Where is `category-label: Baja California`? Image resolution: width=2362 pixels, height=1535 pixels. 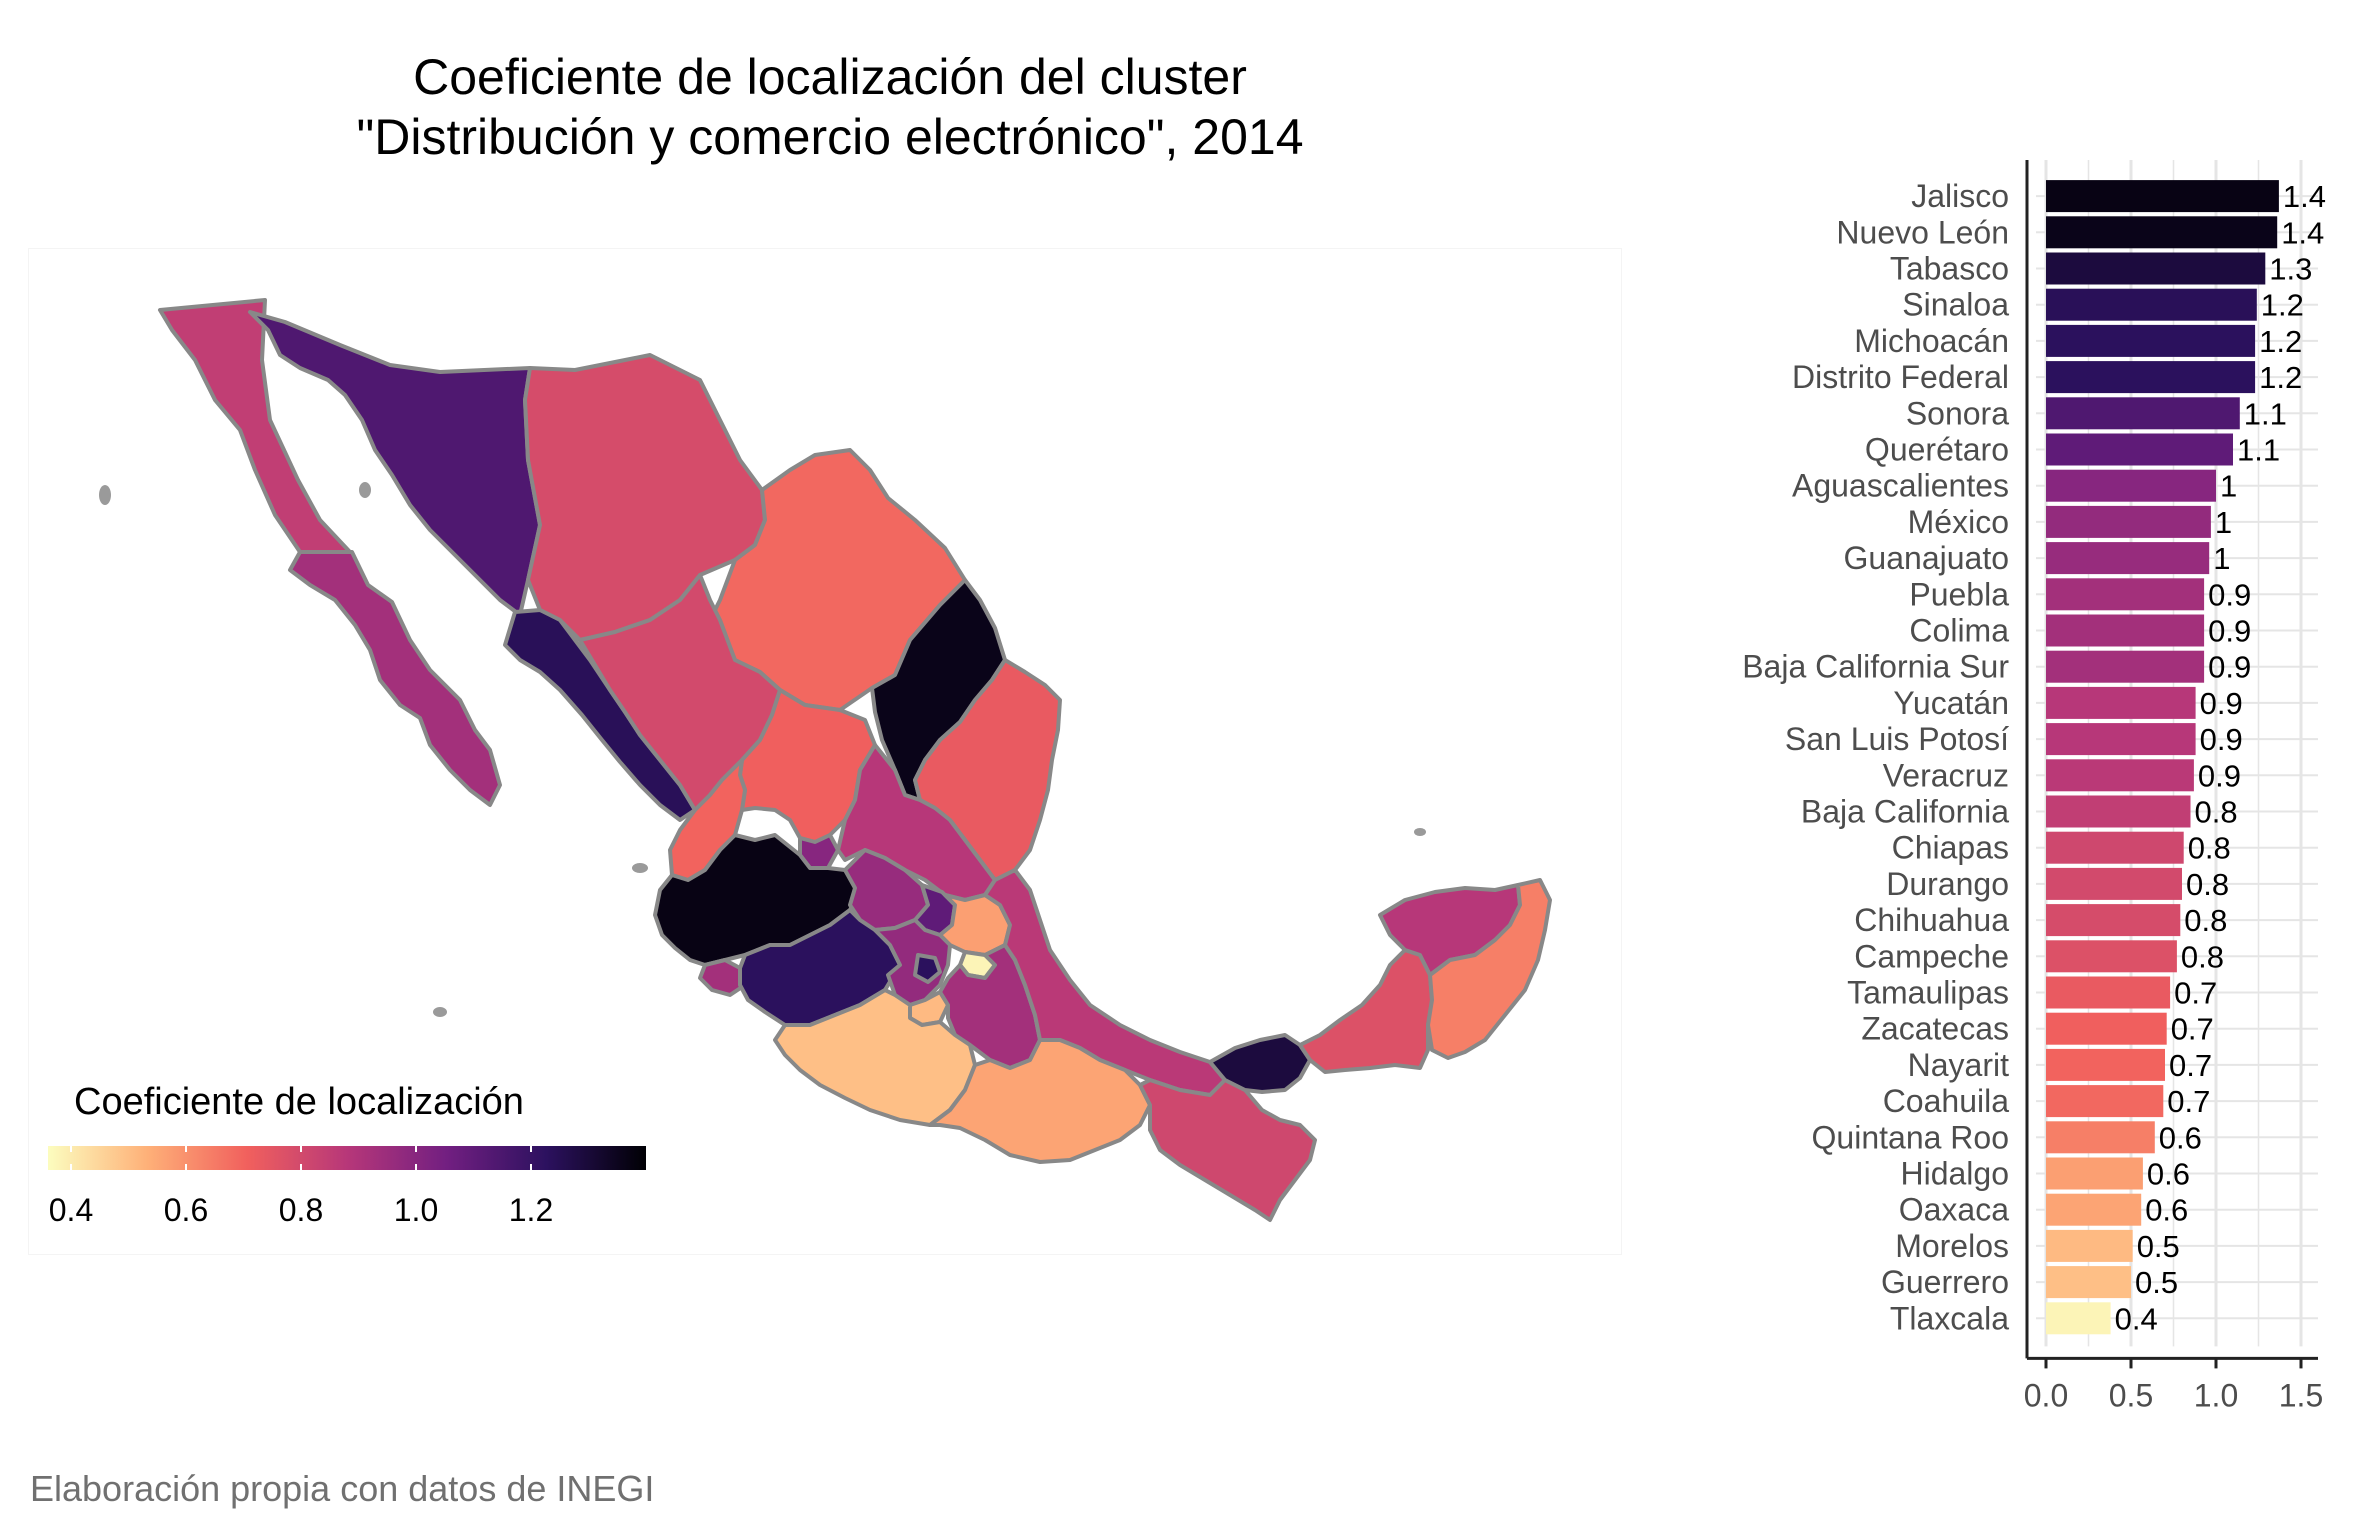
category-label: Baja California is located at coordinates (1905, 812).